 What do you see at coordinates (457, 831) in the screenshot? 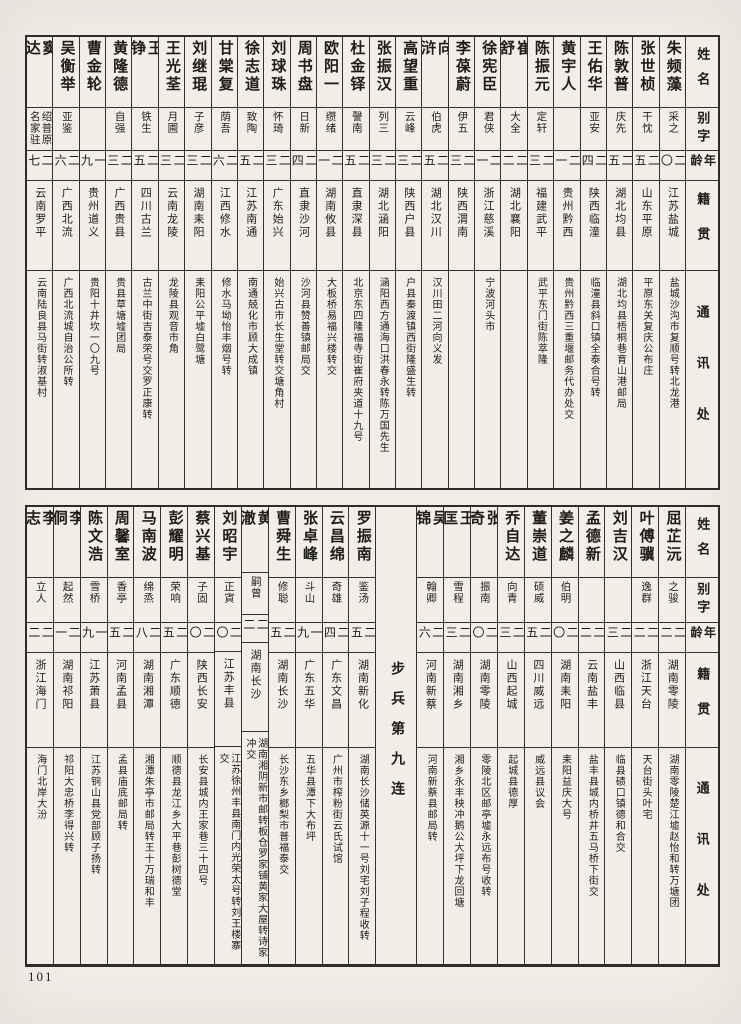
I see `person-contact-text: 湘乡永丰秧冲鹅公大坪下龙回塘` at bounding box center [457, 831].